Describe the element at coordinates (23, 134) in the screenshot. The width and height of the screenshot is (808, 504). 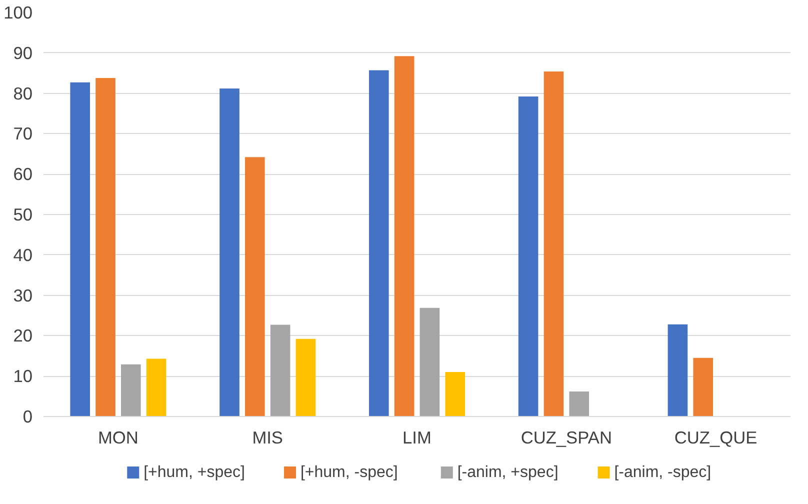
I see `y-tick-label: 70` at that location.